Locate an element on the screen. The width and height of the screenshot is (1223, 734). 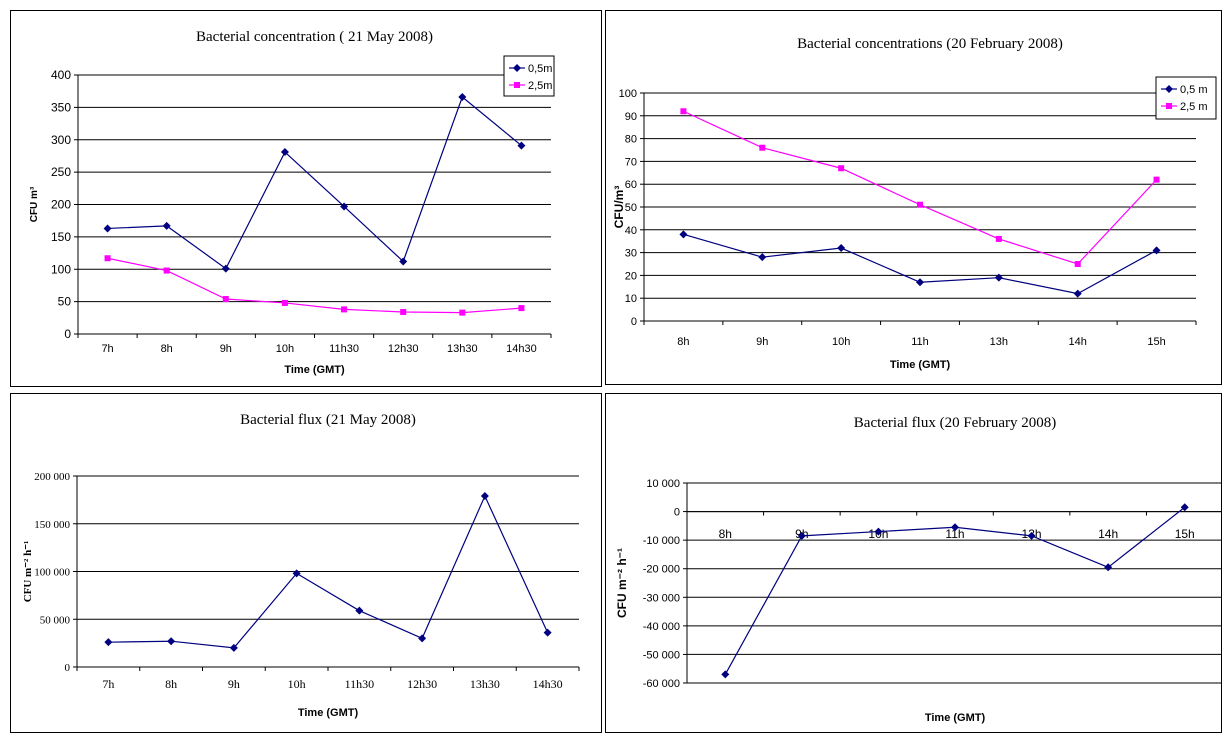
y-tick-label: 20 is located at coordinates (631, 276).